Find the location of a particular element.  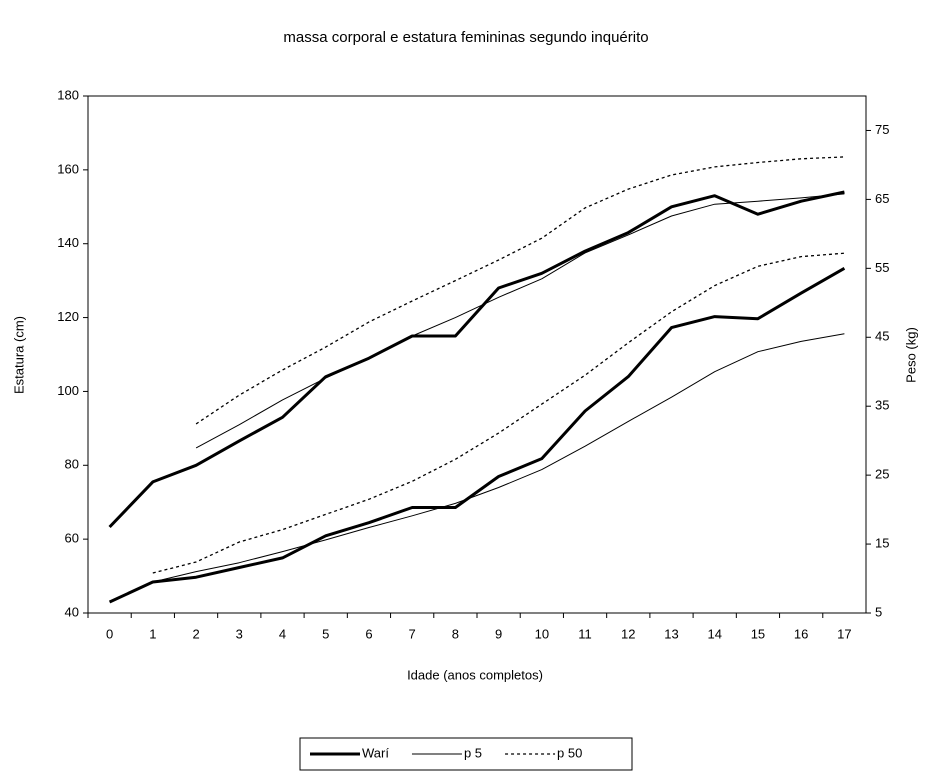

legend-box is located at coordinates (466, 754).